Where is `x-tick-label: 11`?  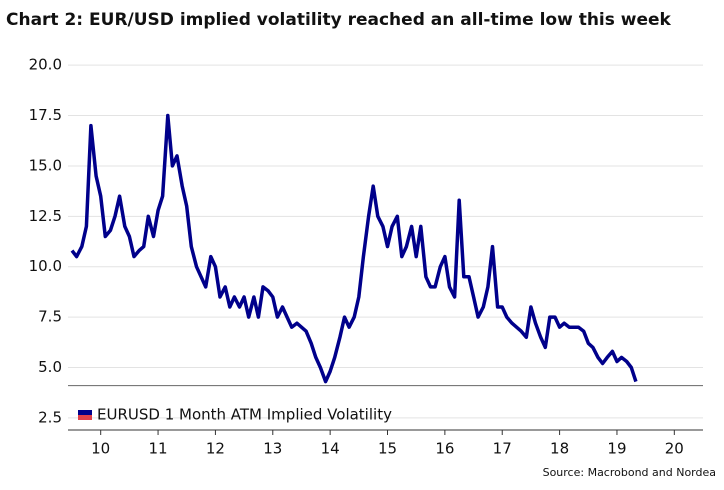 x-tick-label: 11 is located at coordinates (158, 449).